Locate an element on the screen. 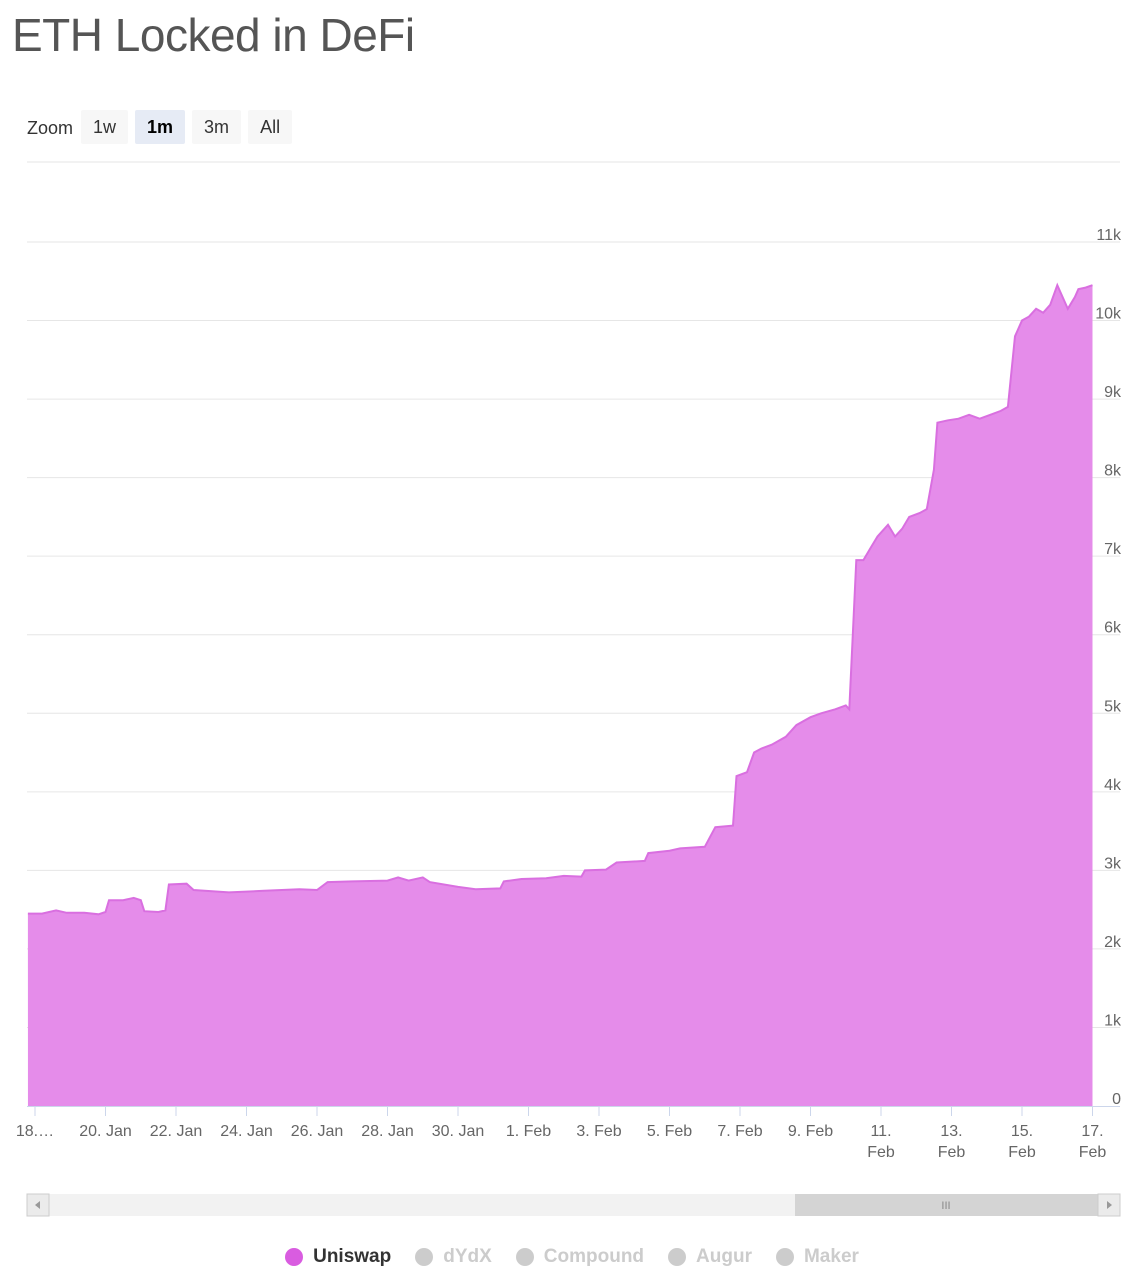  legend-item-maker: Maker is located at coordinates (817, 1257).